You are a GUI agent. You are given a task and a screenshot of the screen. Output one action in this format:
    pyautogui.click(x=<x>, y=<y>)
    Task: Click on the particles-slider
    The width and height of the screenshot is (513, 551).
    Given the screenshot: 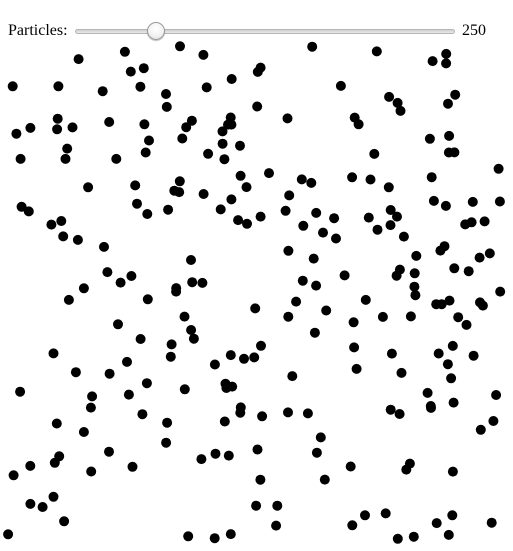 What is the action you would take?
    pyautogui.click(x=265, y=31)
    